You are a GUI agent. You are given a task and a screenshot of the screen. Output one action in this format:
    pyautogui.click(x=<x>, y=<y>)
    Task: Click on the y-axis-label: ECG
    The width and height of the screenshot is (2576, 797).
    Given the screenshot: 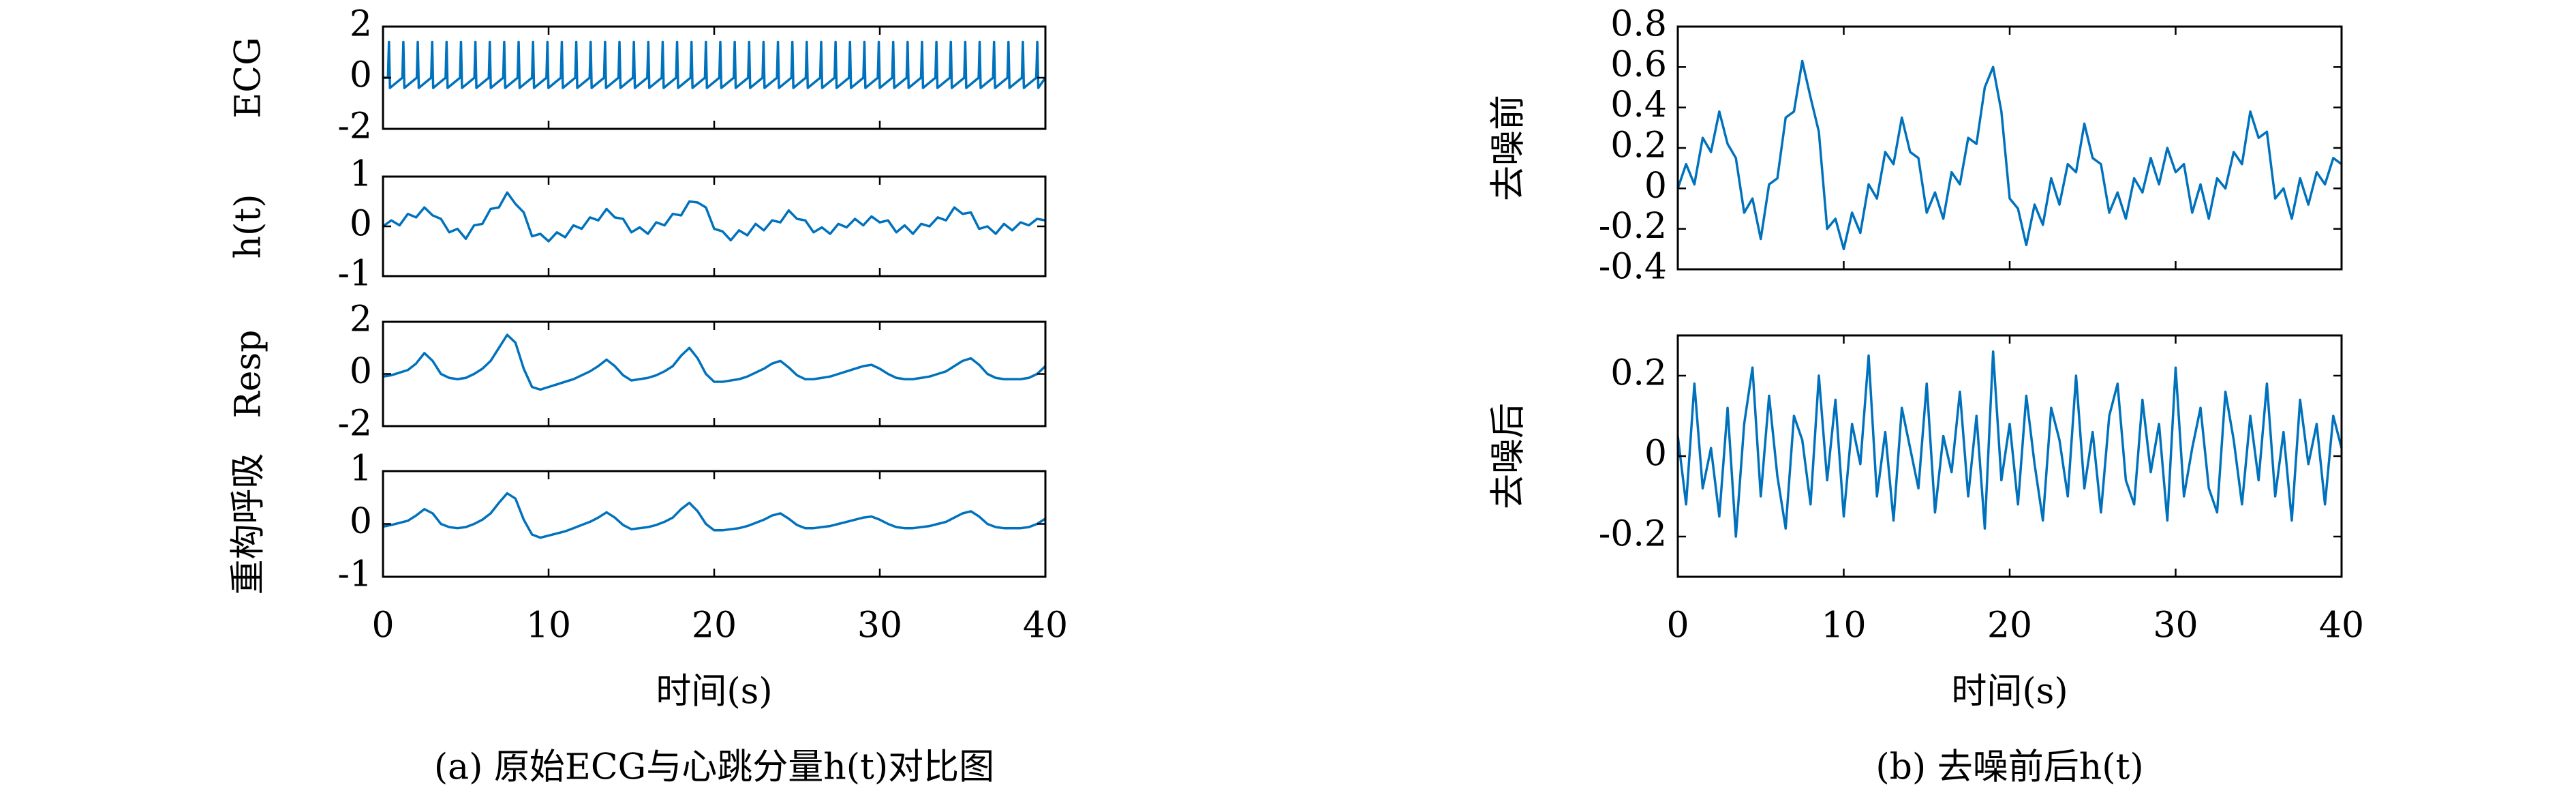 What is the action you would take?
    pyautogui.click(x=248, y=77)
    